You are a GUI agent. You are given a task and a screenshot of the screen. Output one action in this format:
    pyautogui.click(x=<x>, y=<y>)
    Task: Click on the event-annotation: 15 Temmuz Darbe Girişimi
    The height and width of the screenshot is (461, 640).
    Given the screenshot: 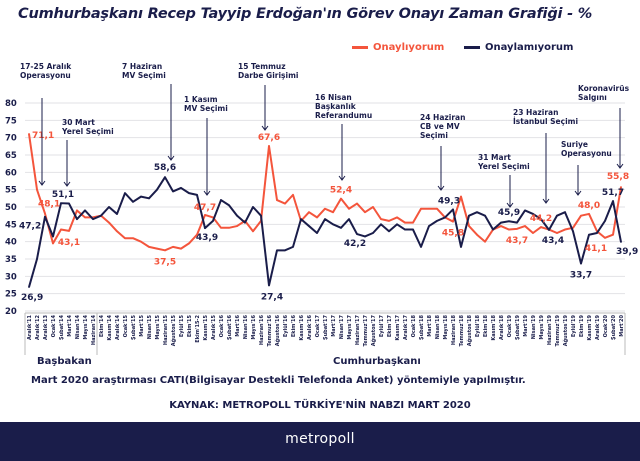 What is the action you would take?
    pyautogui.click(x=268, y=71)
    